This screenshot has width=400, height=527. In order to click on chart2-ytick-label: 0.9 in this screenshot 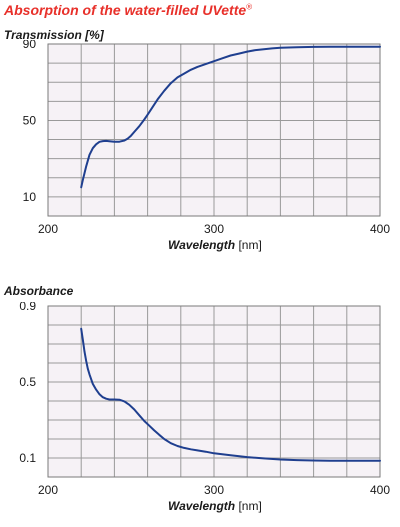, I will do `click(27, 307)`.